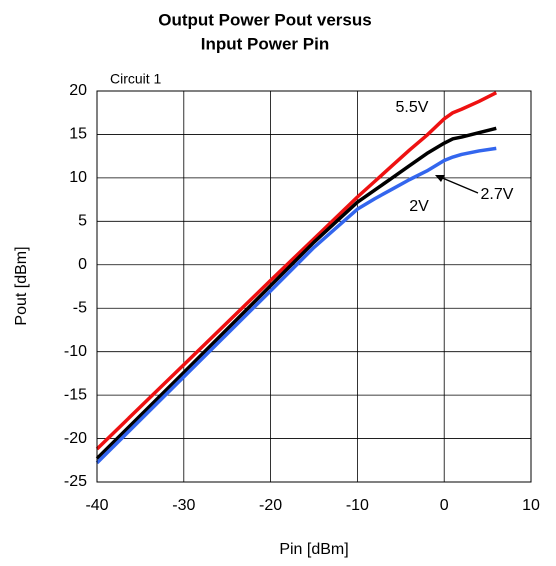 The width and height of the screenshot is (556, 566). Describe the element at coordinates (183, 505) in the screenshot. I see `x-tick-label: -30` at that location.